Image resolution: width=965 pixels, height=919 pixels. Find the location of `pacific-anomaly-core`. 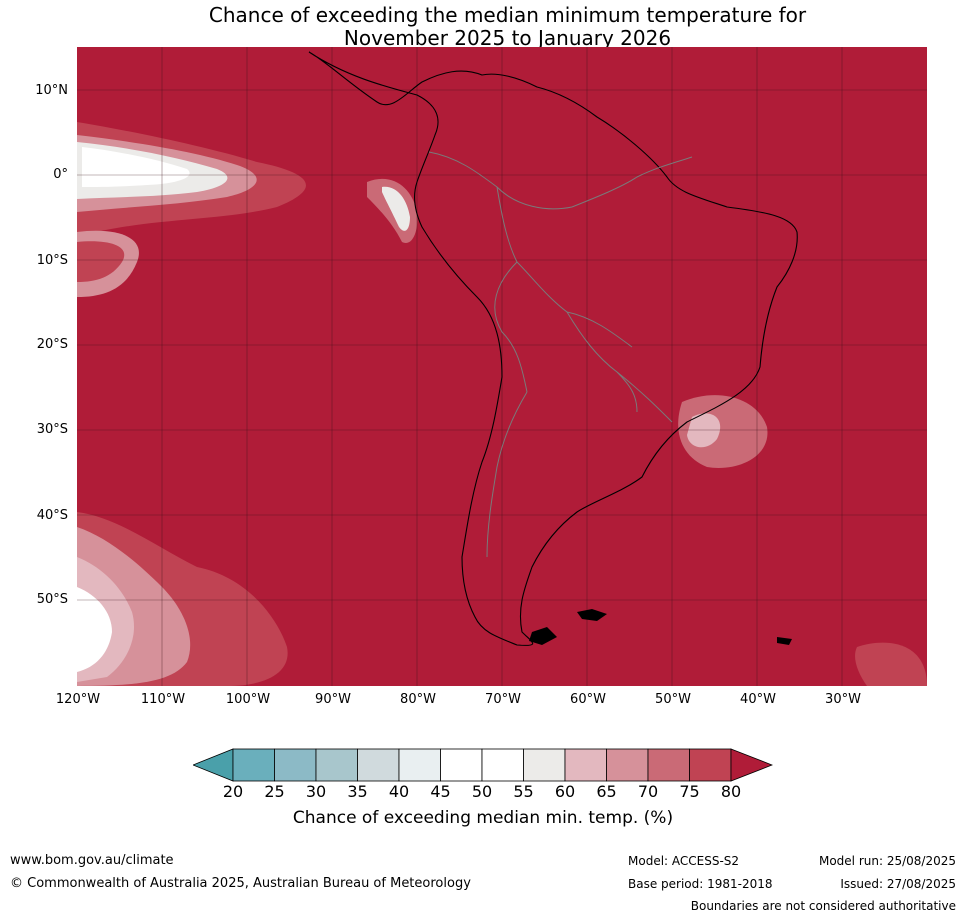

pacific-anomaly-core is located at coordinates (136, 167).